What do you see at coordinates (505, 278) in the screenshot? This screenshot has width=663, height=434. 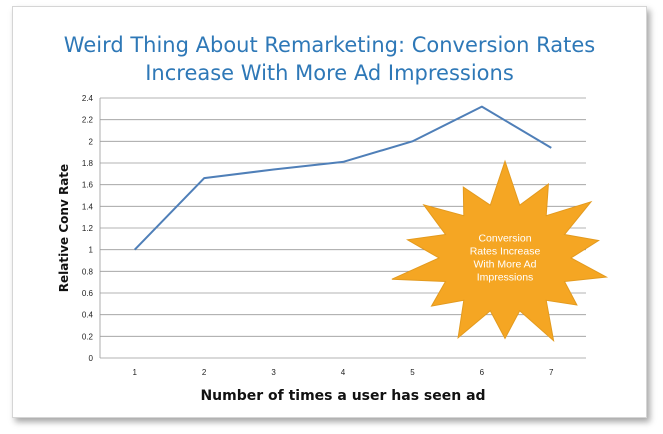 I see `callout-text-line: Impressions` at bounding box center [505, 278].